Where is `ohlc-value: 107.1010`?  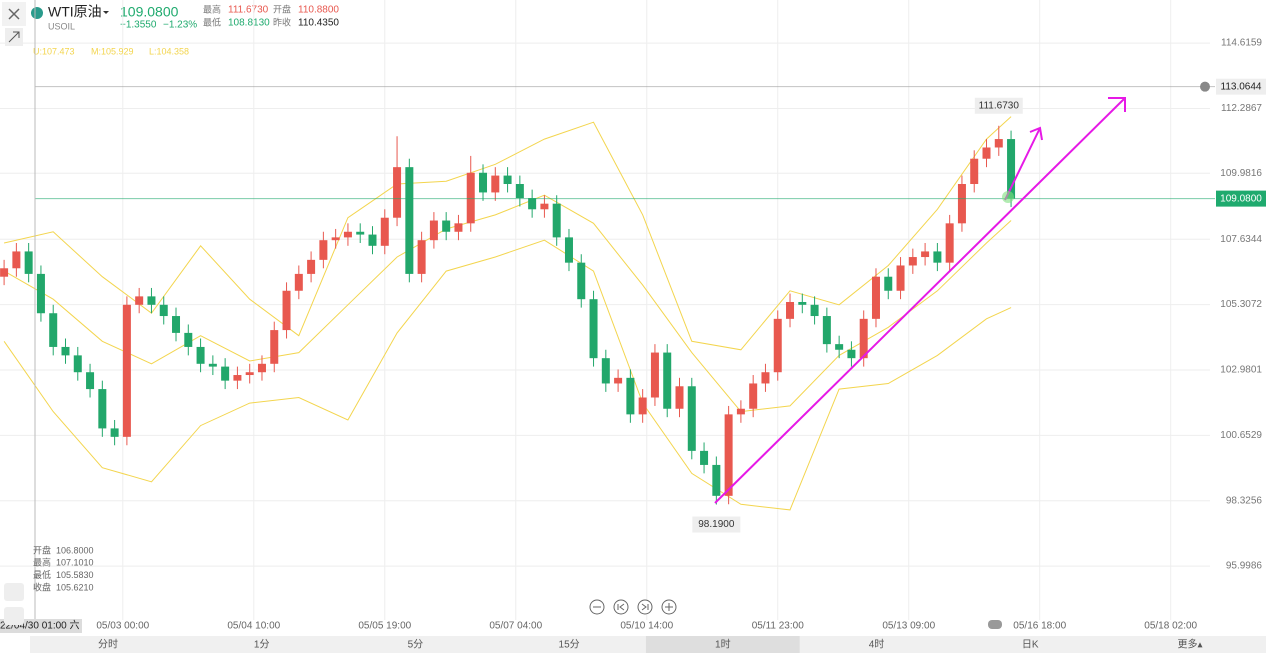
ohlc-value: 107.1010 is located at coordinates (75, 563).